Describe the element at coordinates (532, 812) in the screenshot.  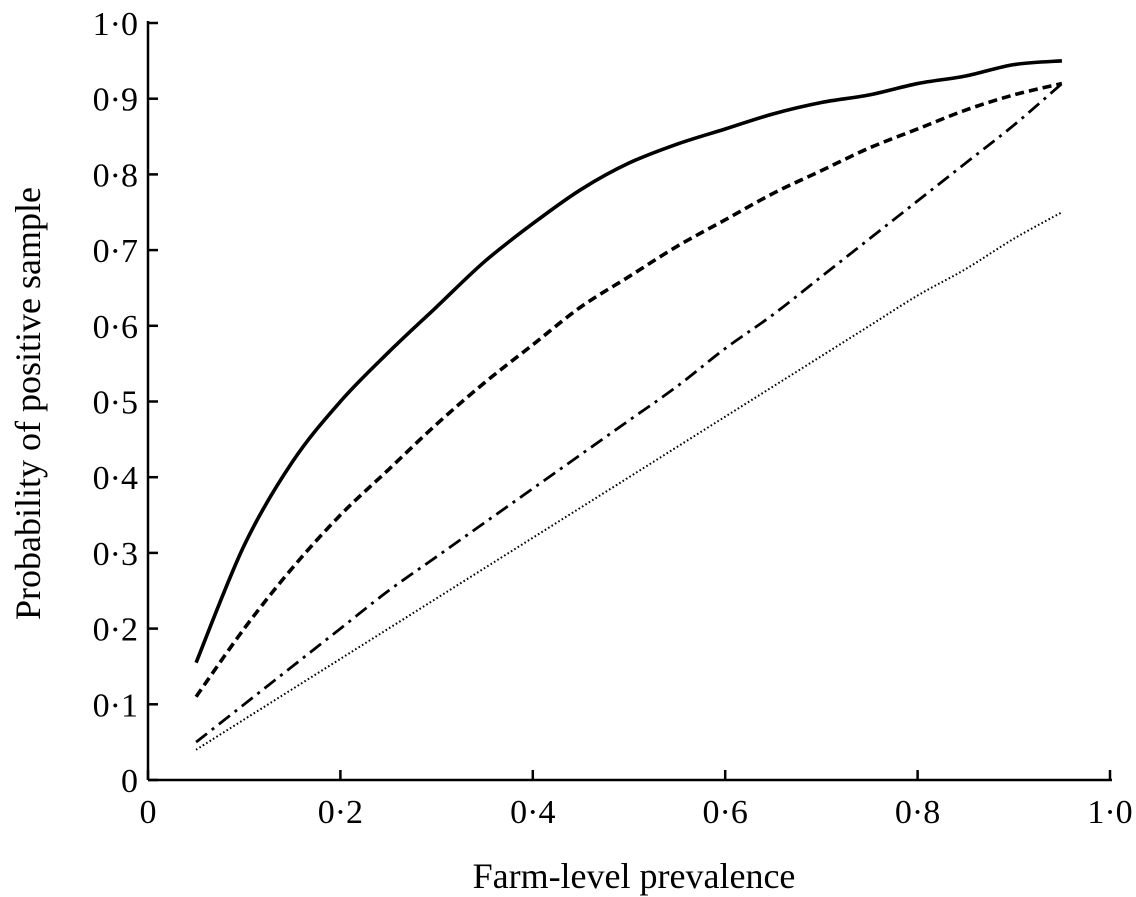
I see `x-tick-label: 0·4` at that location.